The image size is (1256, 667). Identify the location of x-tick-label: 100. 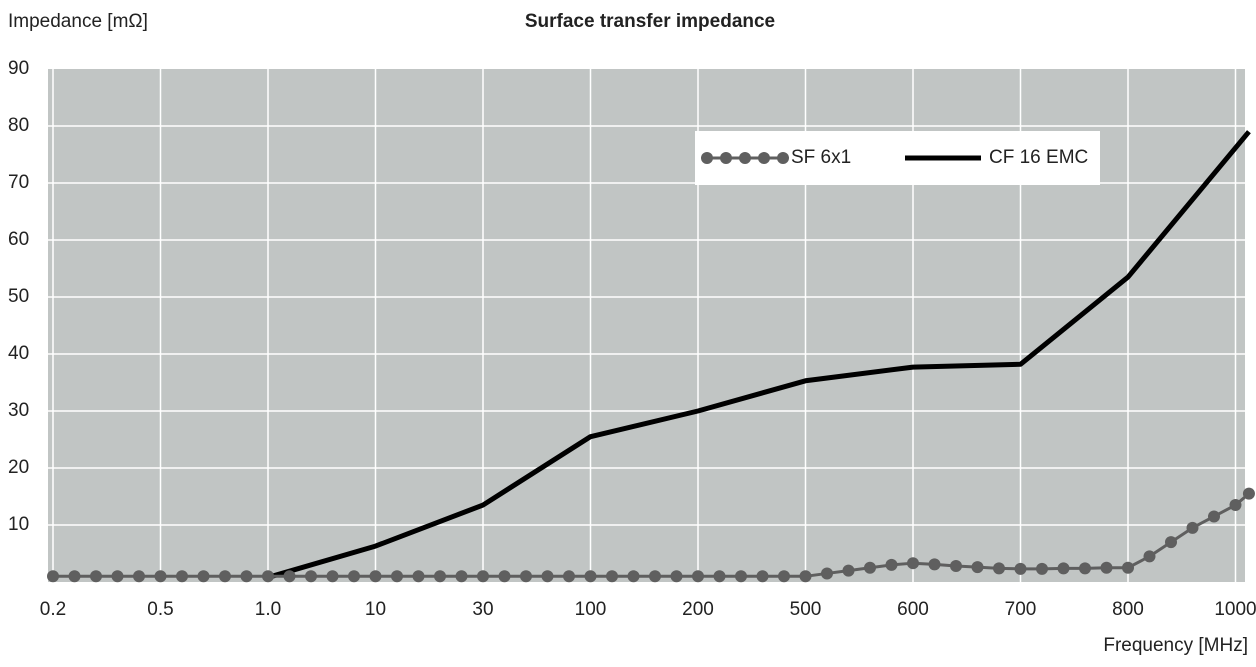
(591, 609).